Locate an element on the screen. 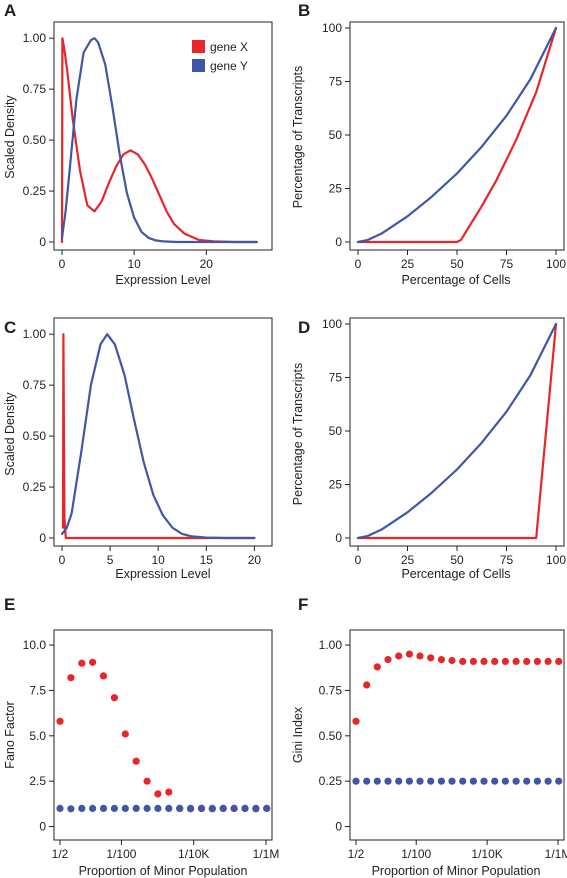 The width and height of the screenshot is (567, 878). x-tick-label: 5 is located at coordinates (110, 560).